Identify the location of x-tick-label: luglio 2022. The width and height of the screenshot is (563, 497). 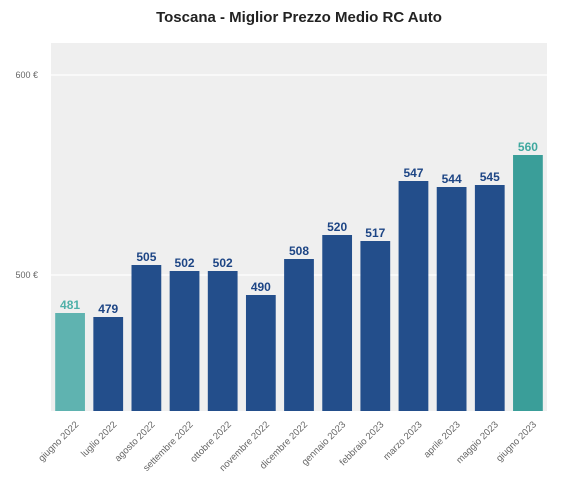
(99, 439).